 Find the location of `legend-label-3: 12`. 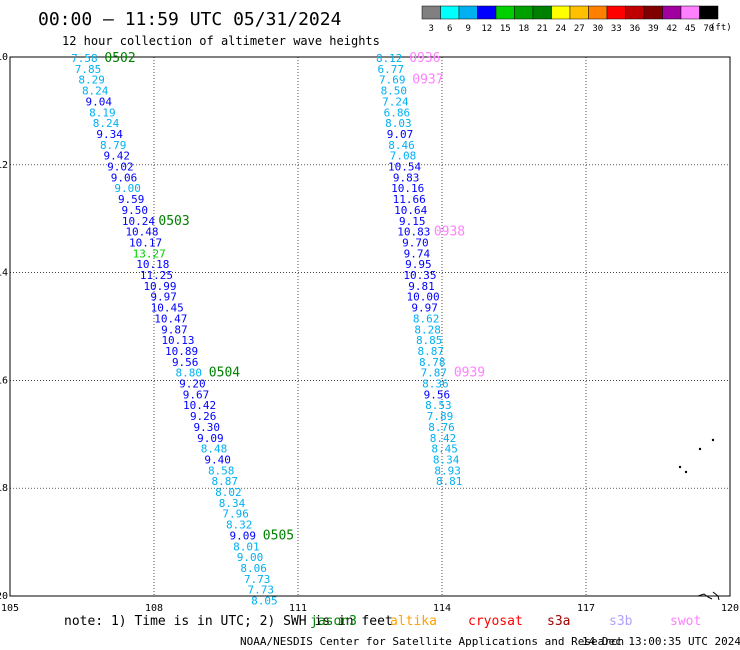

legend-label-3: 12 is located at coordinates (486, 29).